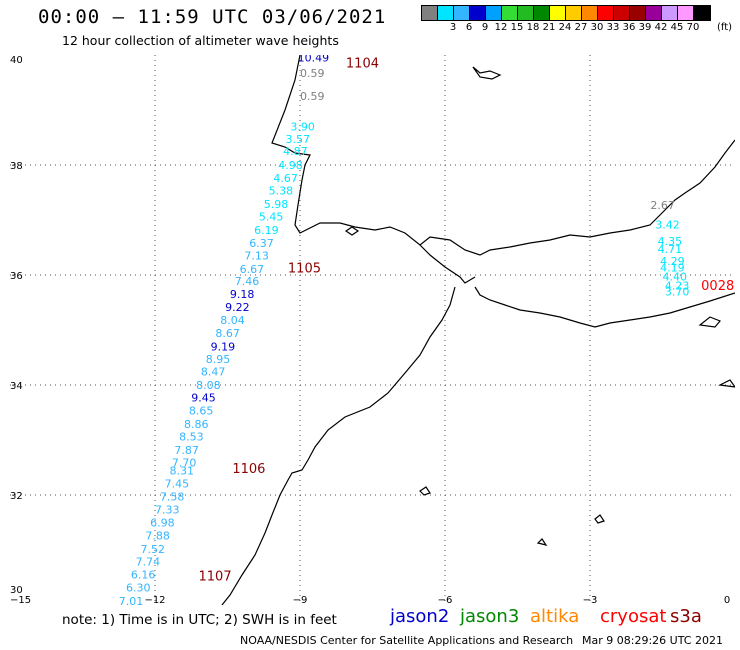  What do you see at coordinates (661, 27) in the screenshot?
I see `colorbar-label: 42` at bounding box center [661, 27].